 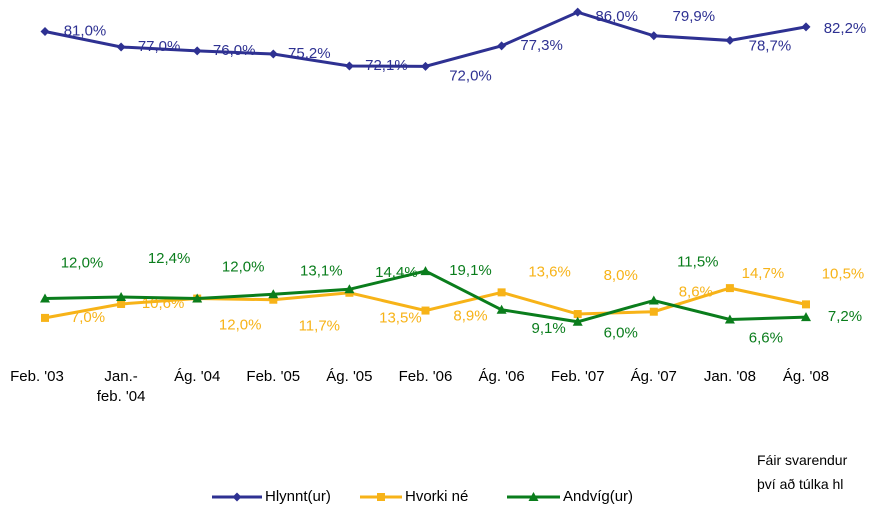 What do you see at coordinates (319, 326) in the screenshot?
I see `data-label: 11,7%` at bounding box center [319, 326].